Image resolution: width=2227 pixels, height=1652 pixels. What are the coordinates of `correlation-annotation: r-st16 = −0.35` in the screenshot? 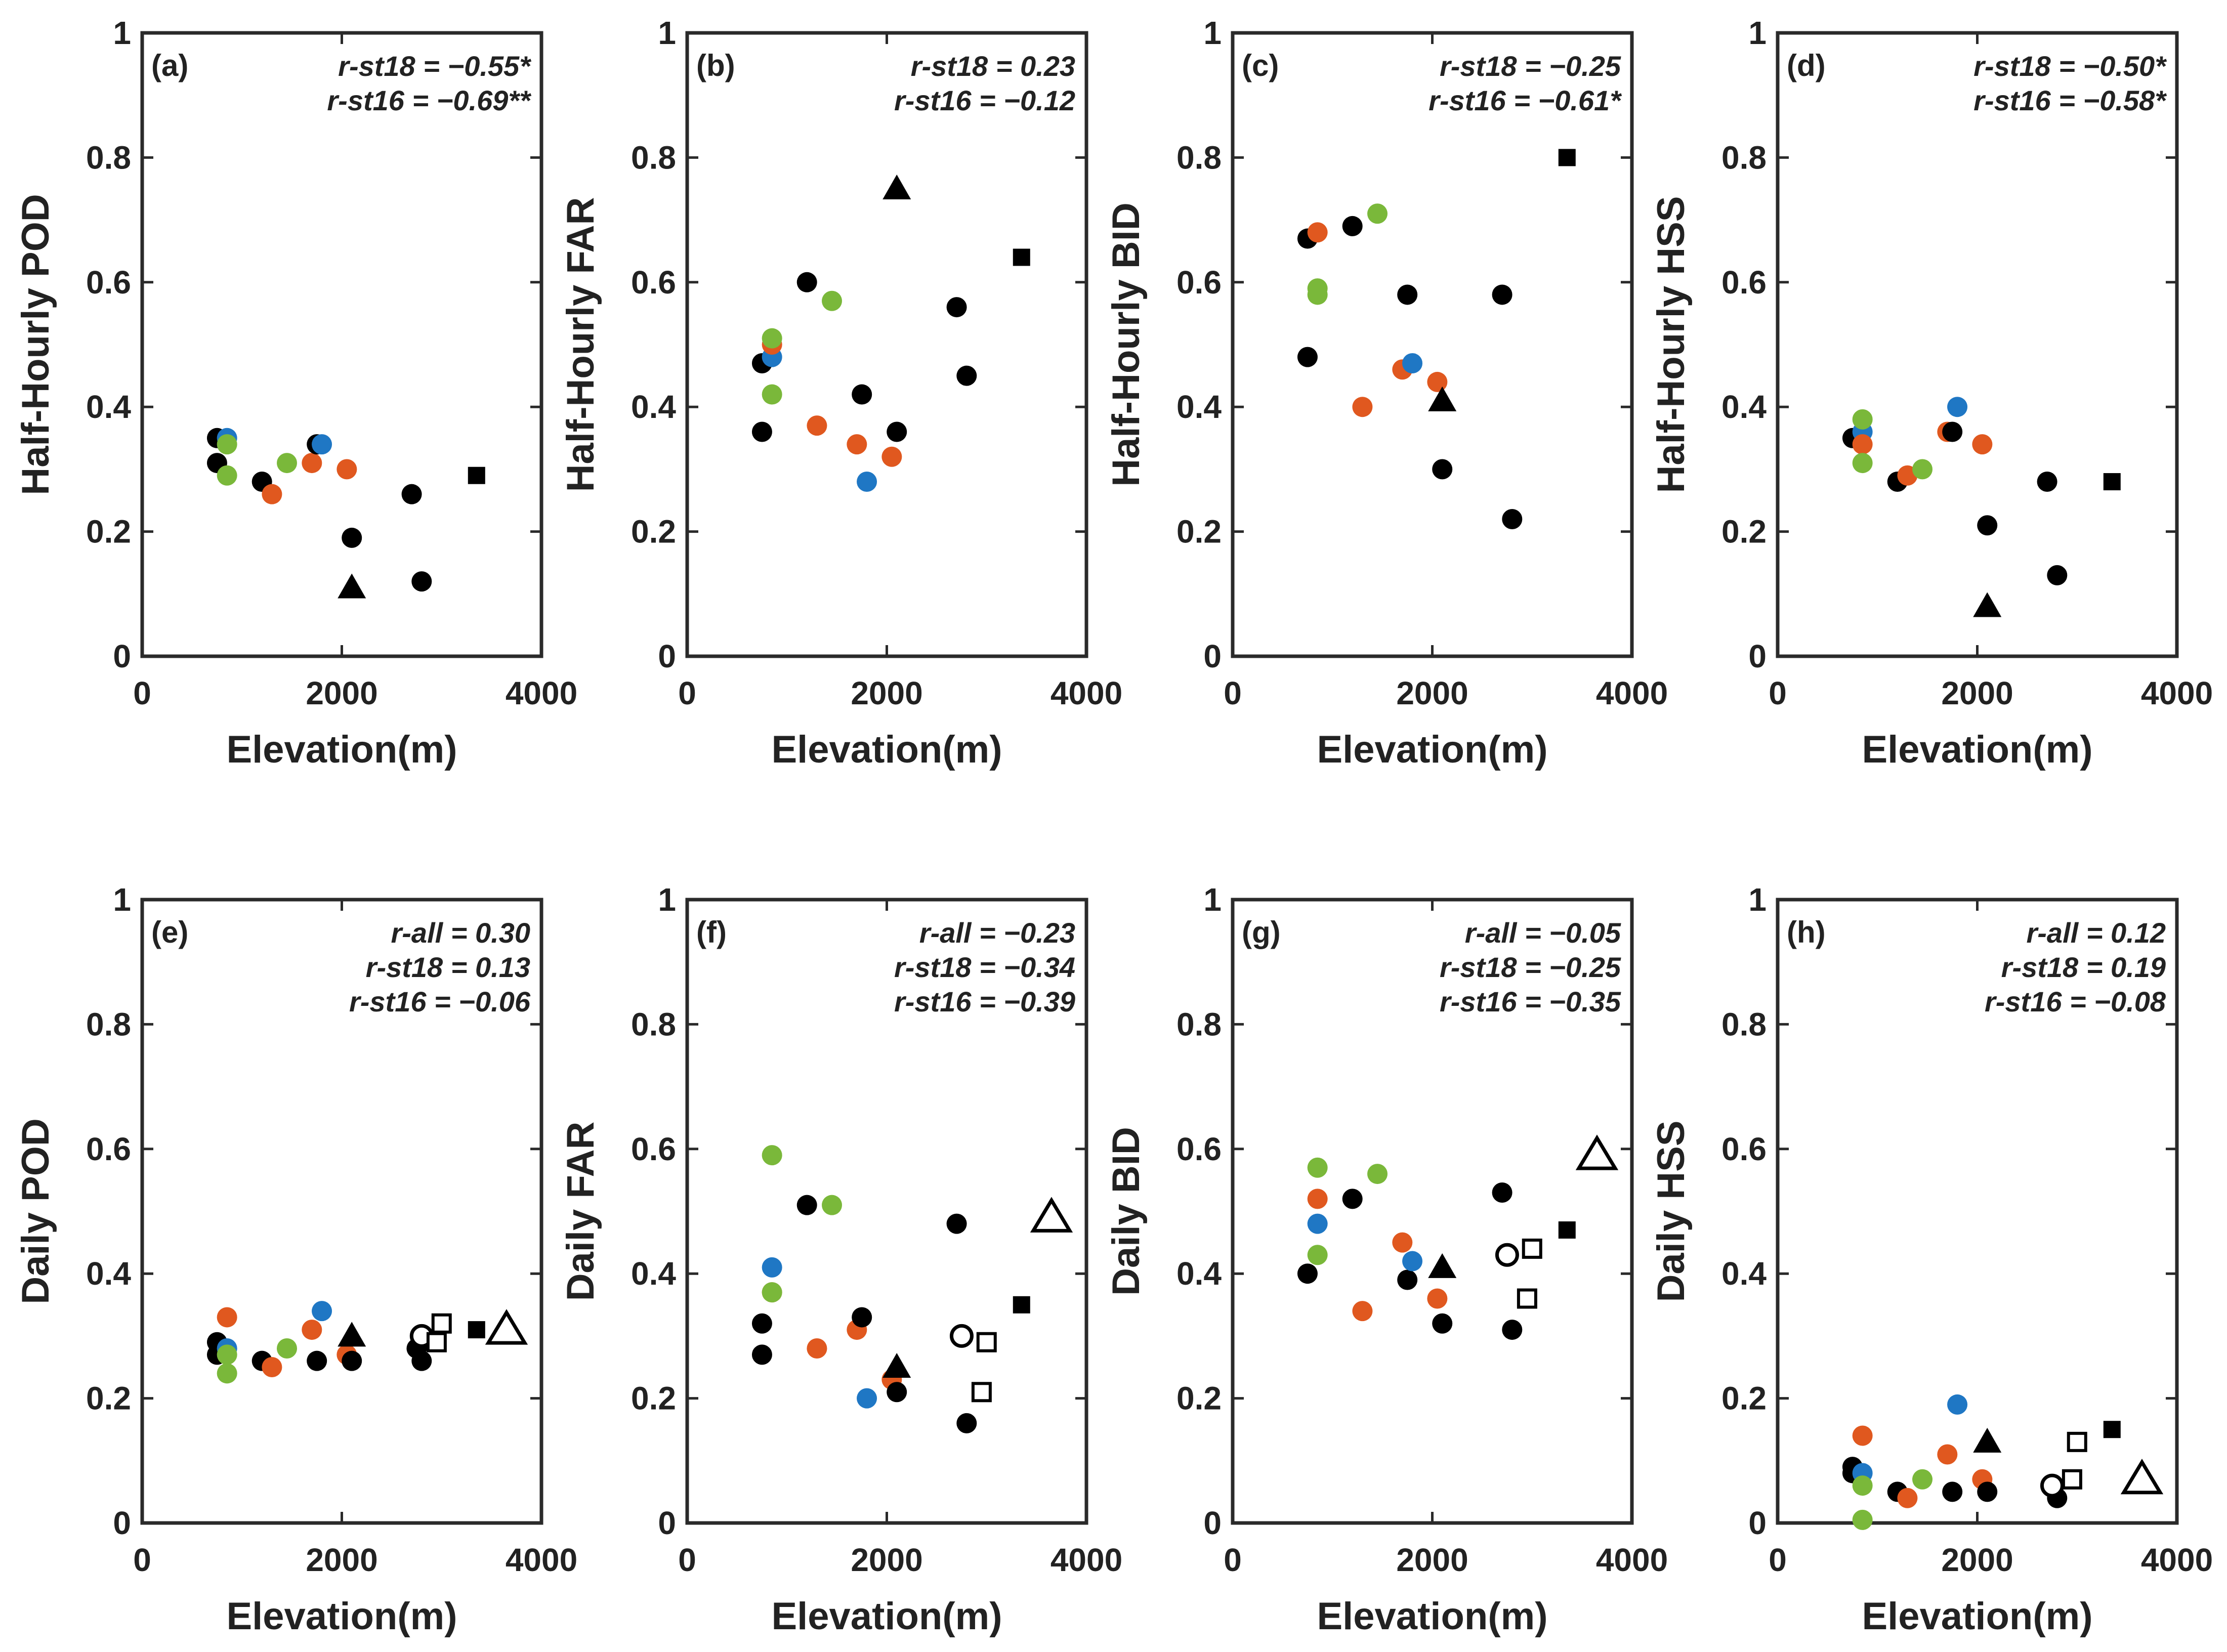 It's located at (1530, 1002).